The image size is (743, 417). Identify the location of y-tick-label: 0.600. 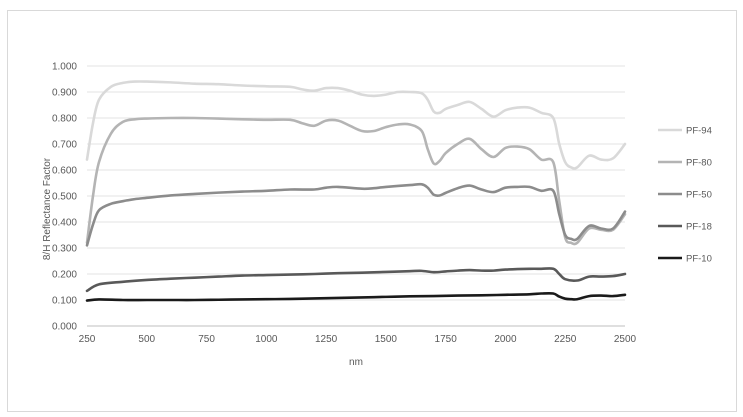
(64, 171).